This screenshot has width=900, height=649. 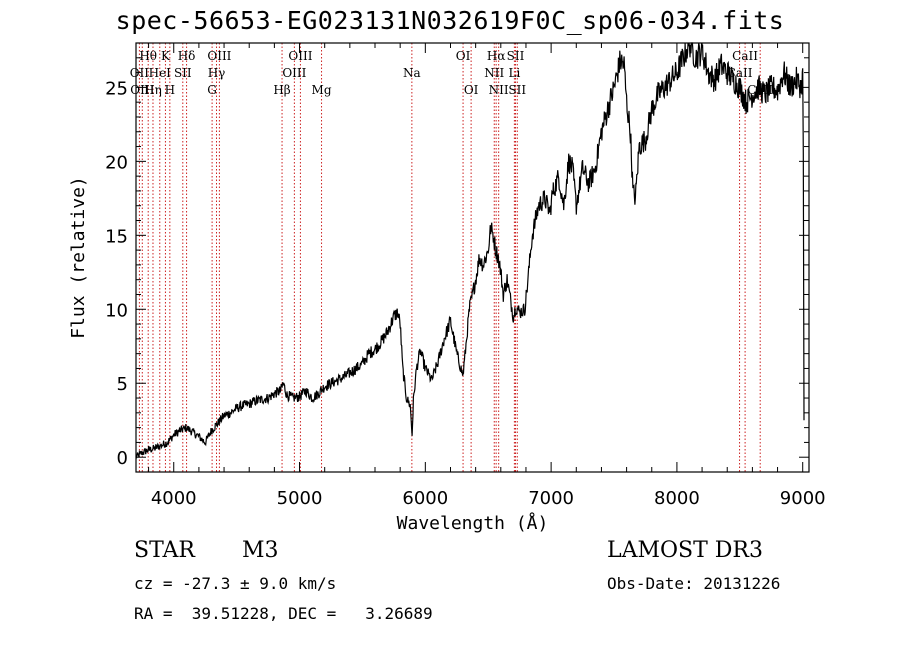 I want to click on y-tick-label: 0, so click(x=122, y=458).